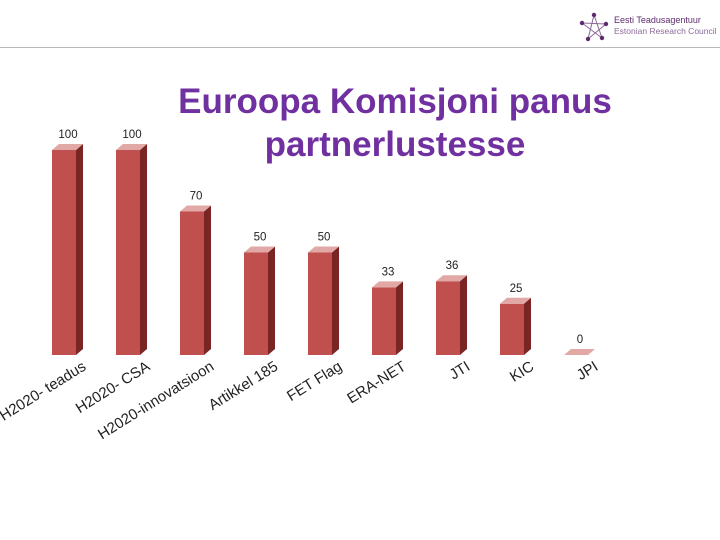 This screenshot has width=720, height=540. Describe the element at coordinates (44, 391) in the screenshot. I see `category-label: H2020- teadus` at that location.